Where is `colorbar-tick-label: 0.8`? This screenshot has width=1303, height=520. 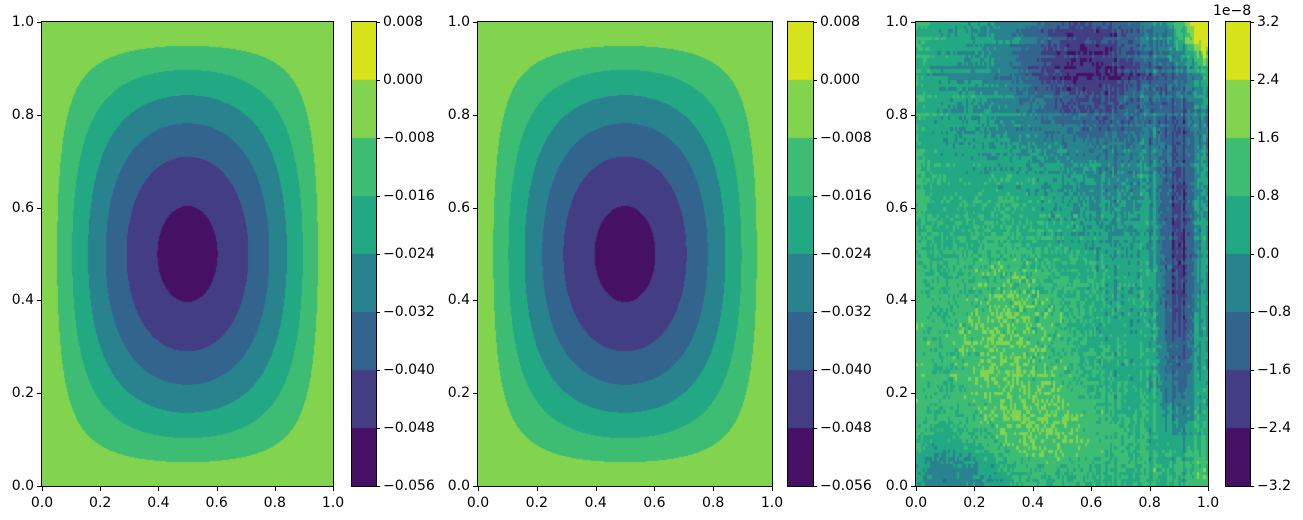 colorbar-tick-label: 0.8 is located at coordinates (1268, 196).